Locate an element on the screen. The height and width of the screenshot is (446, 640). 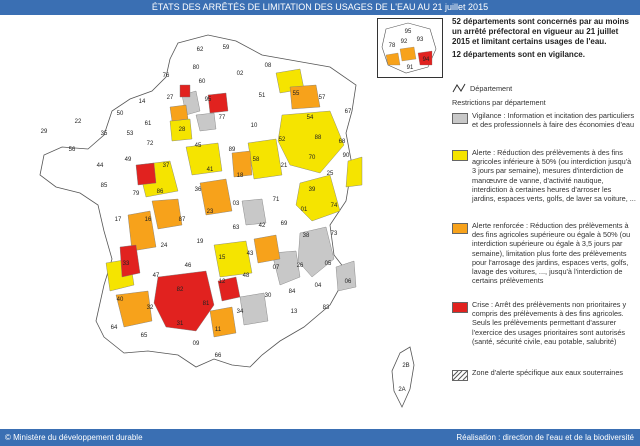
dept-label: 80 is located at coordinates (196, 68).